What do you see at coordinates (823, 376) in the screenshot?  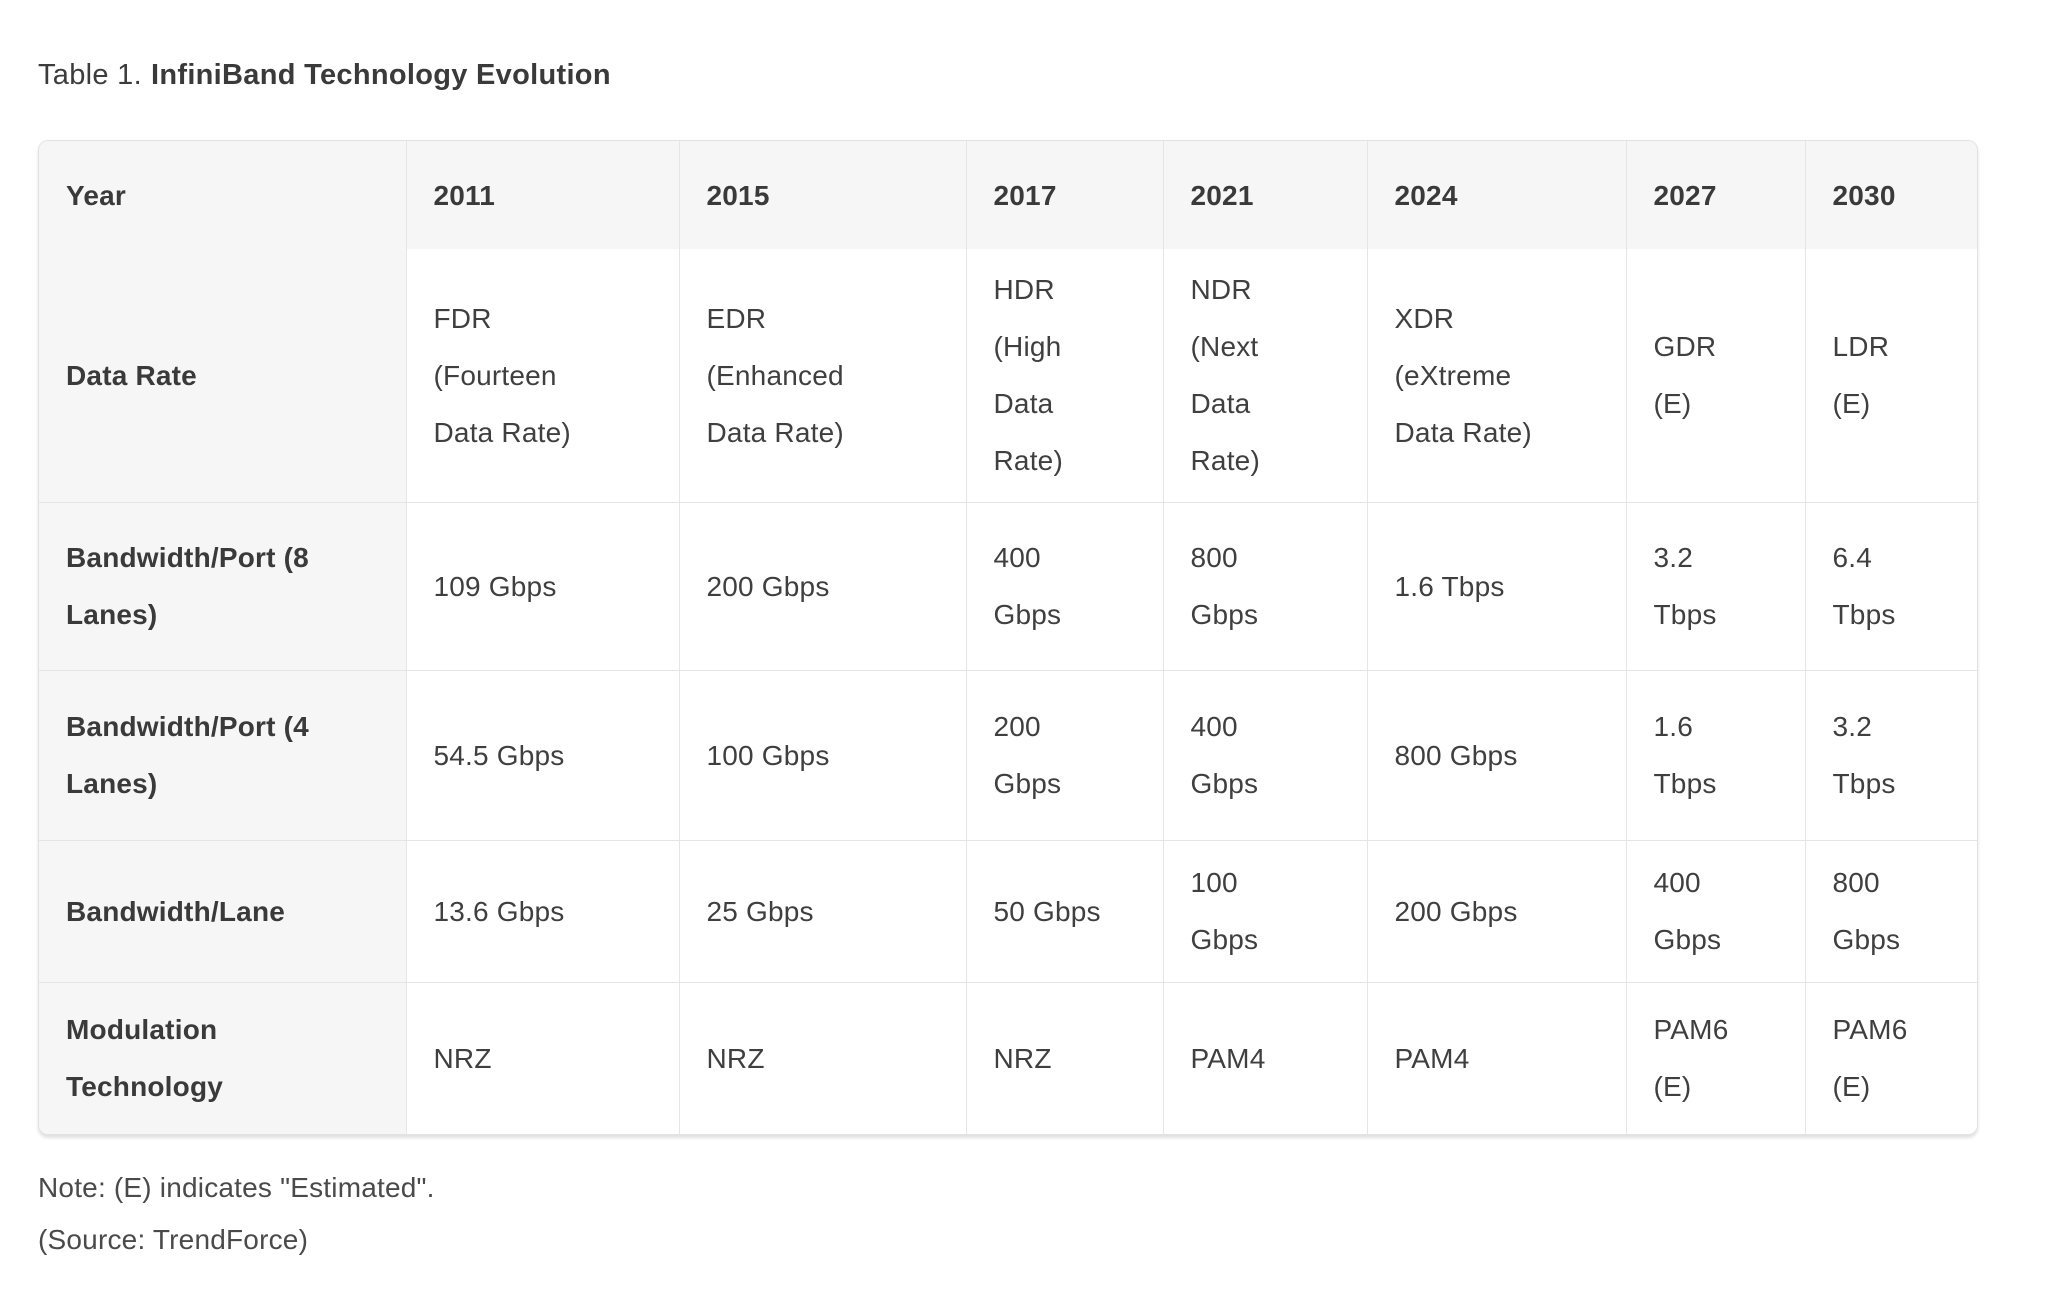 I see `table-cell: EDR (Enhanced Data Rate)` at bounding box center [823, 376].